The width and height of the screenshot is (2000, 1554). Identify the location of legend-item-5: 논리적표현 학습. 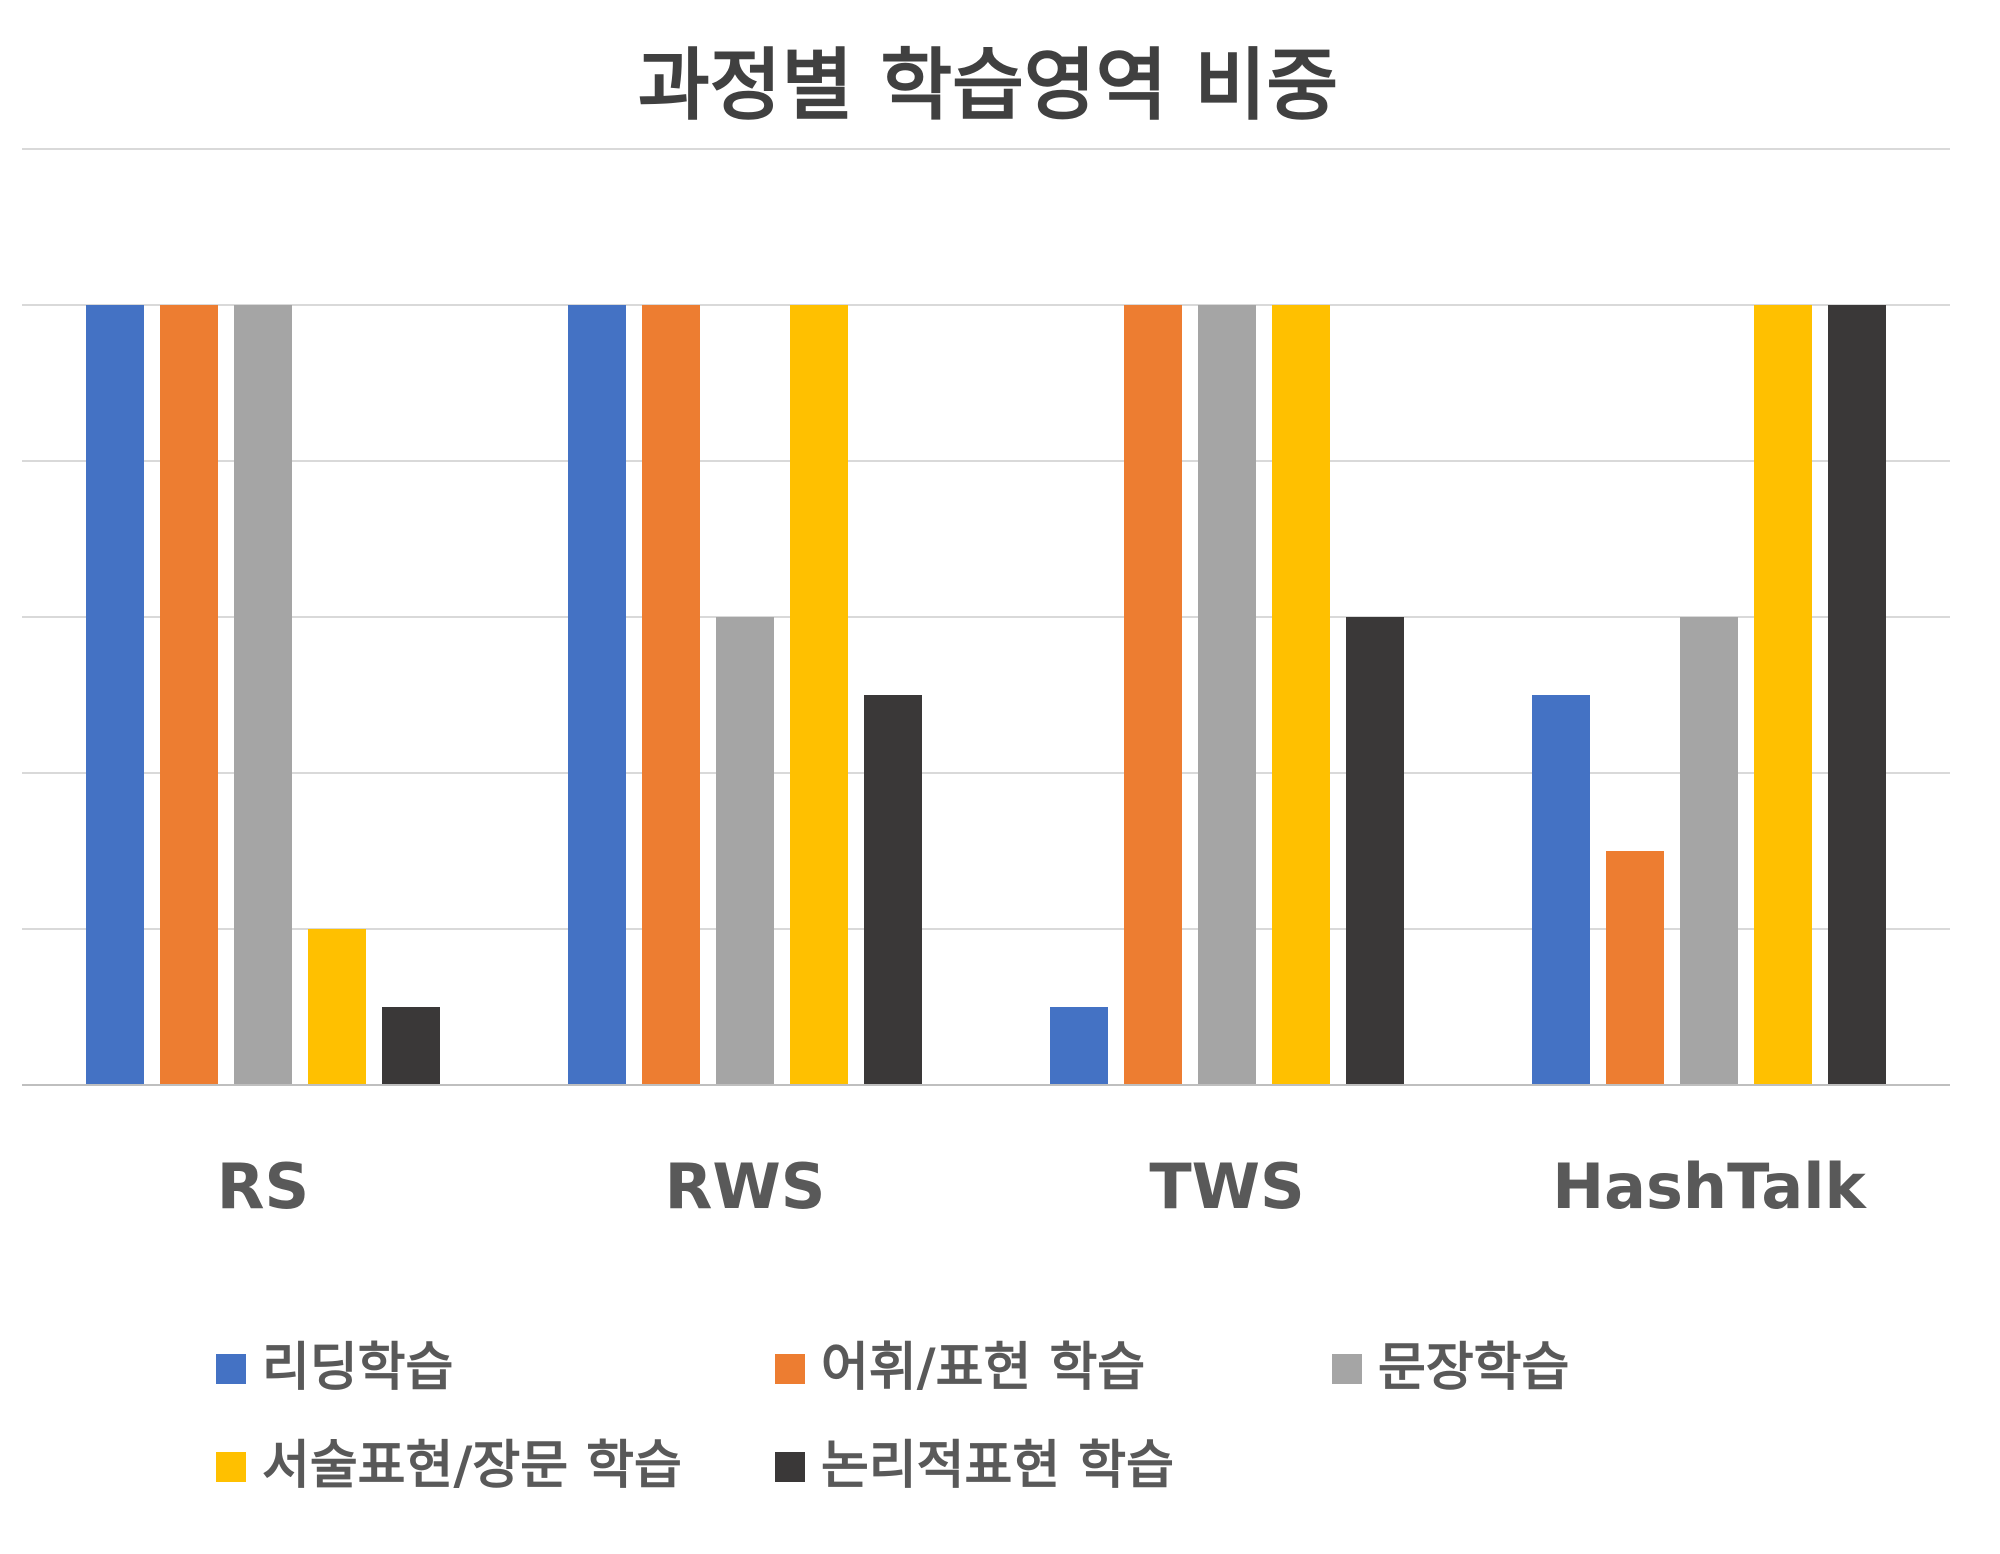
(974, 1466).